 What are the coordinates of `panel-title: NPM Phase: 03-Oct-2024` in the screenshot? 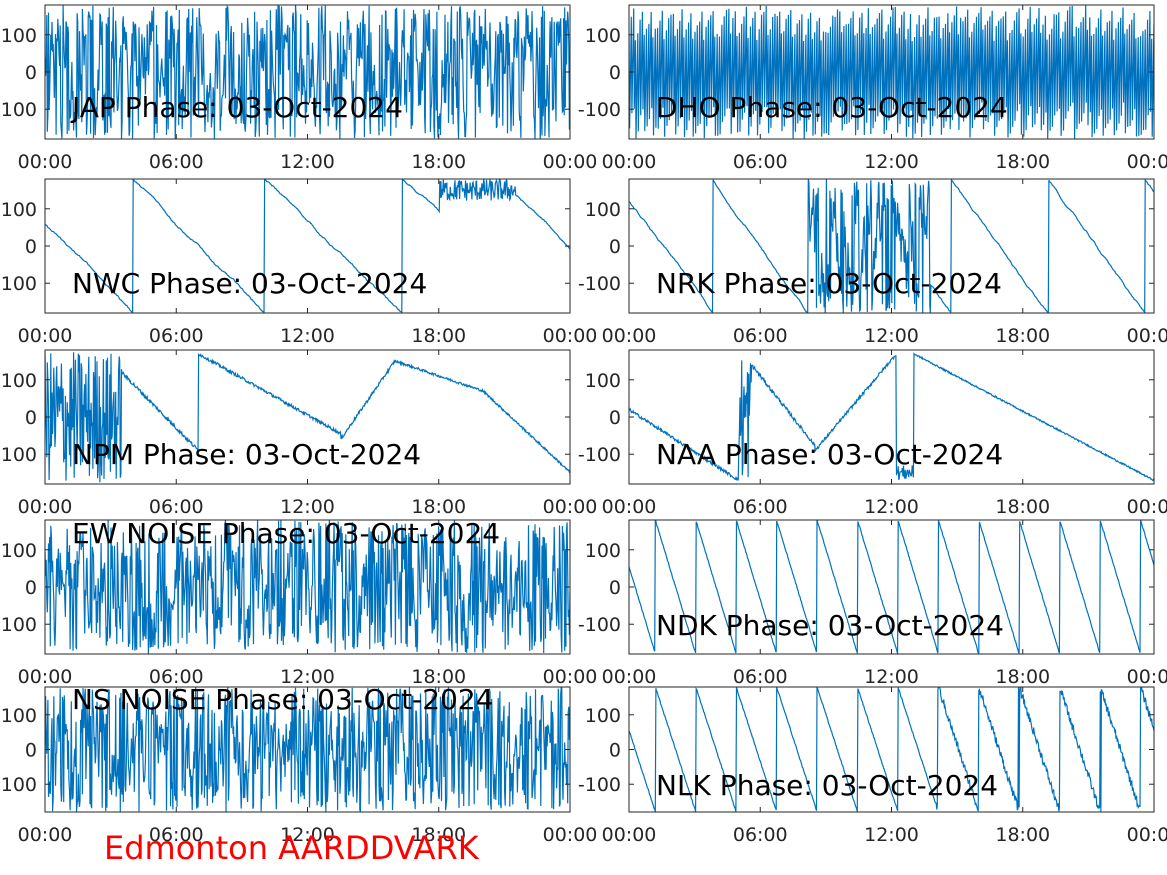 It's located at (246, 454).